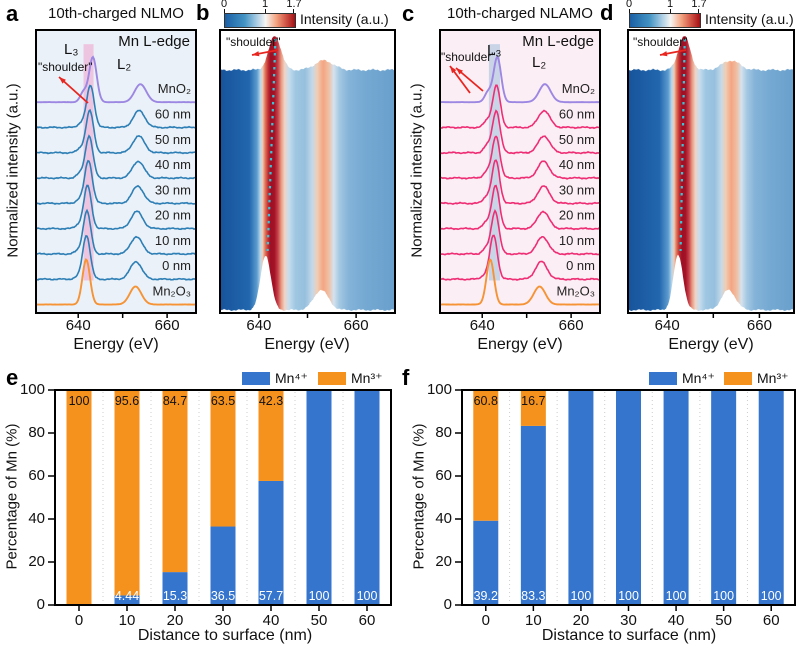 Image resolution: width=799 pixels, height=657 pixels. I want to click on bar-value-top: 16.7, so click(533, 401).